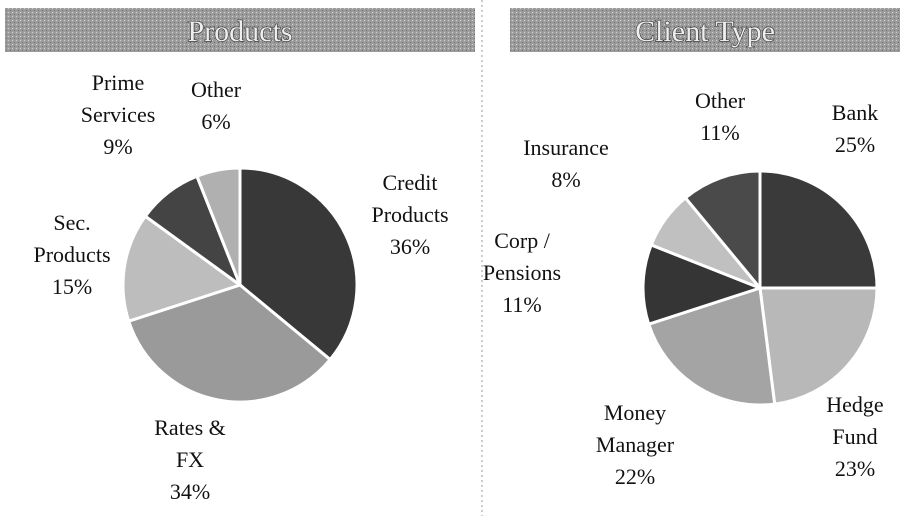 The image size is (902, 516). I want to click on slice-value-label: 25%, so click(855, 144).